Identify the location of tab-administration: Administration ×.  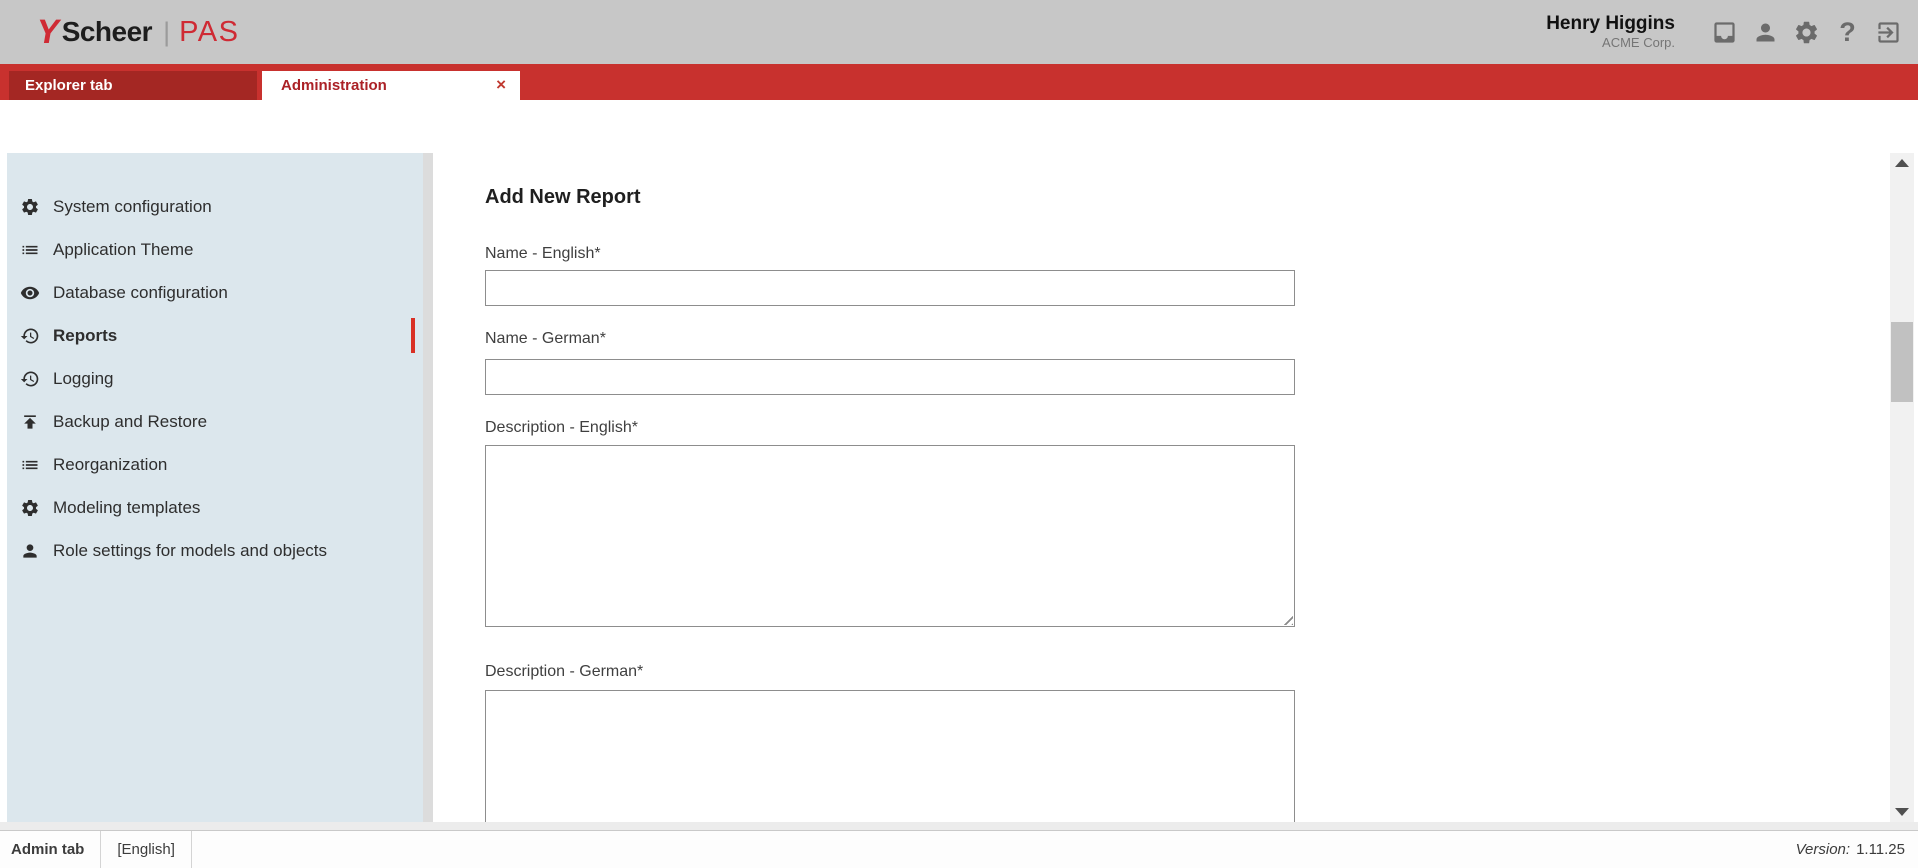
(391, 85).